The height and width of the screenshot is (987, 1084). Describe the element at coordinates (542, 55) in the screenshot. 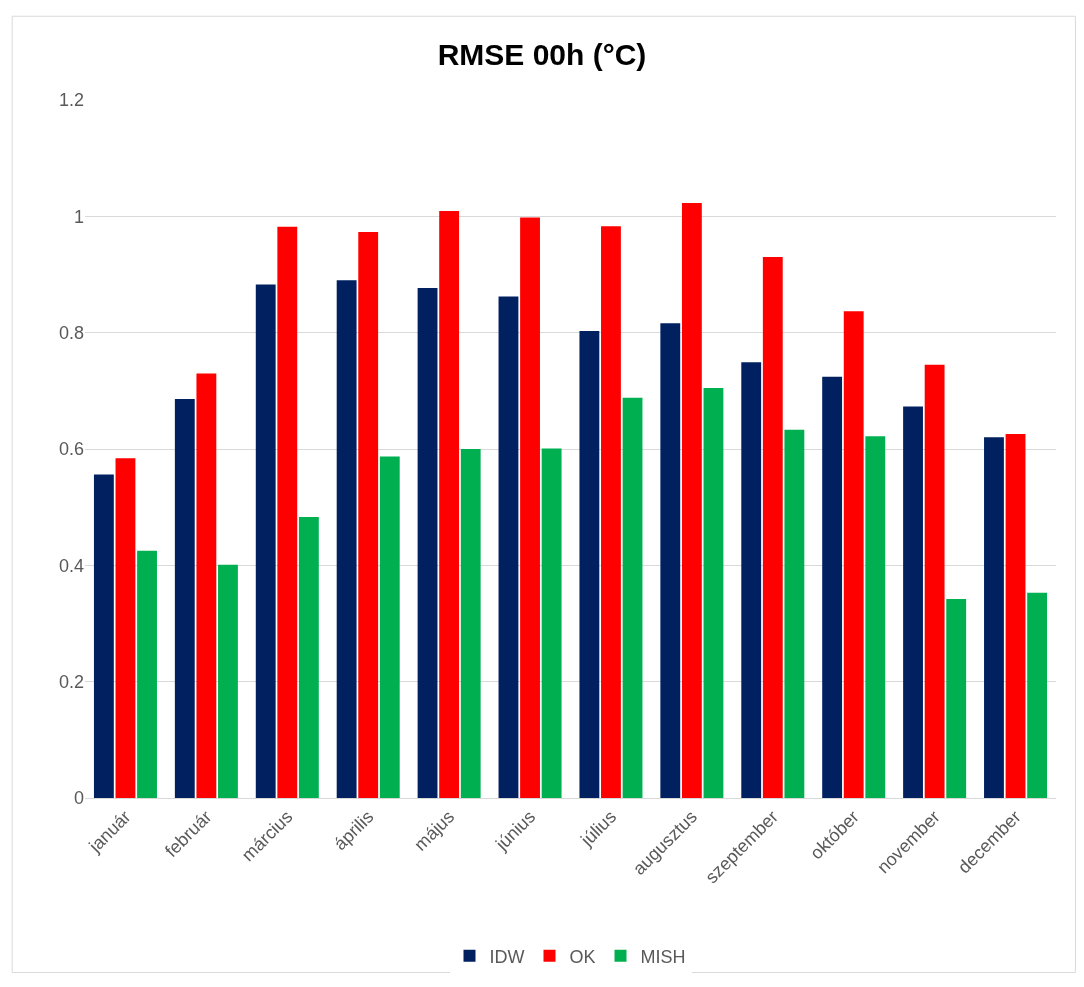

I see `chart-title: RMSE 00h (°C)` at that location.